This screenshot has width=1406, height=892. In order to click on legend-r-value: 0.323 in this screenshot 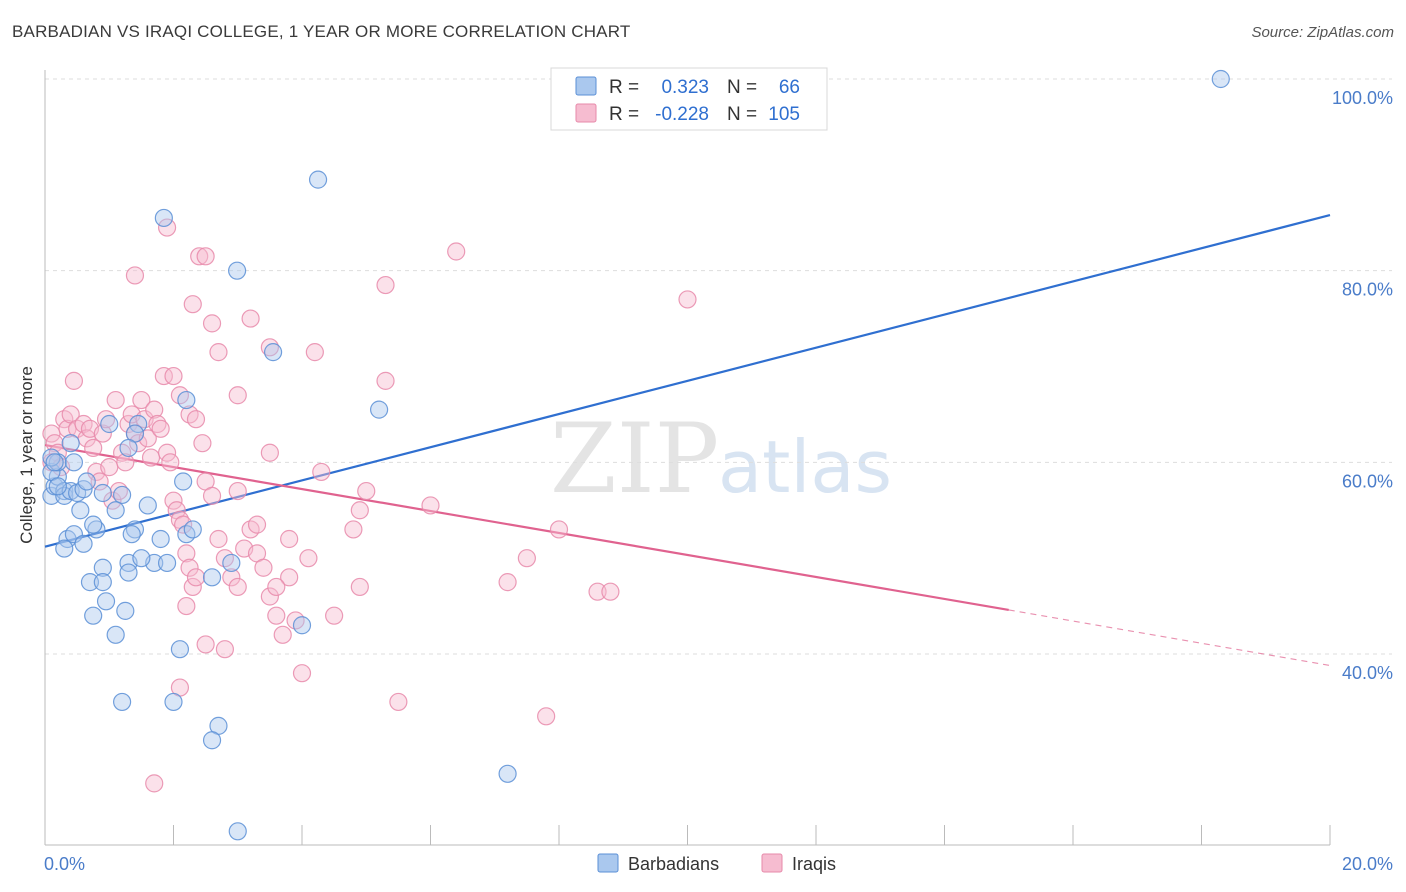, I will do `click(685, 87)`.